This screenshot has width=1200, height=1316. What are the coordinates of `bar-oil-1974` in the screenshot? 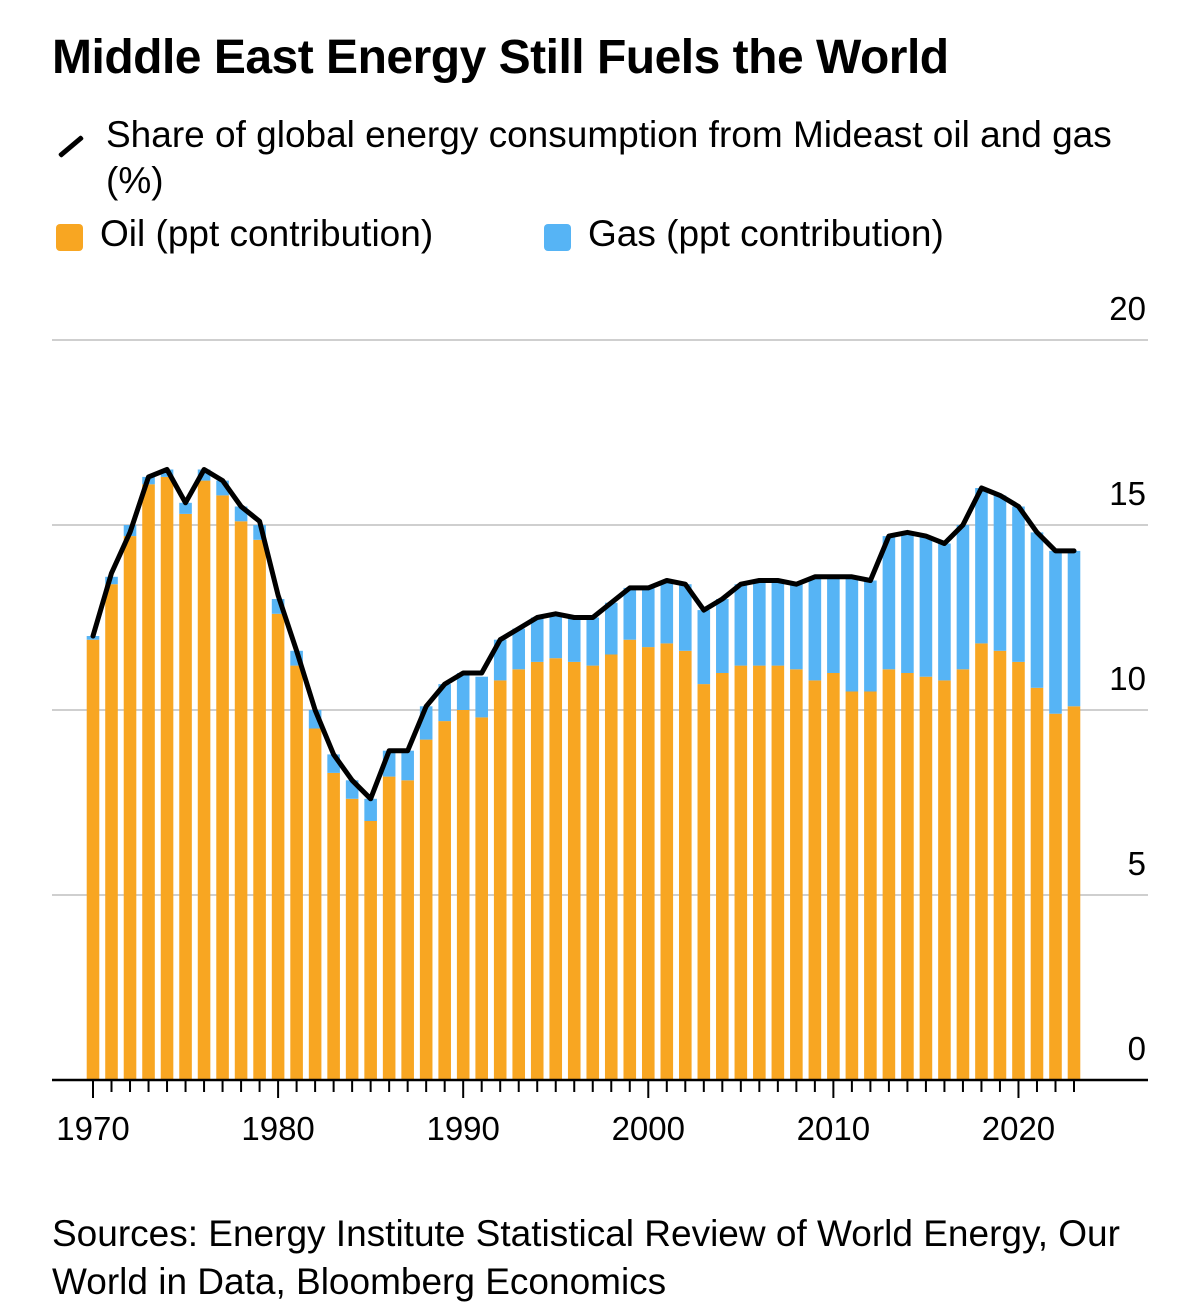 It's located at (167, 778).